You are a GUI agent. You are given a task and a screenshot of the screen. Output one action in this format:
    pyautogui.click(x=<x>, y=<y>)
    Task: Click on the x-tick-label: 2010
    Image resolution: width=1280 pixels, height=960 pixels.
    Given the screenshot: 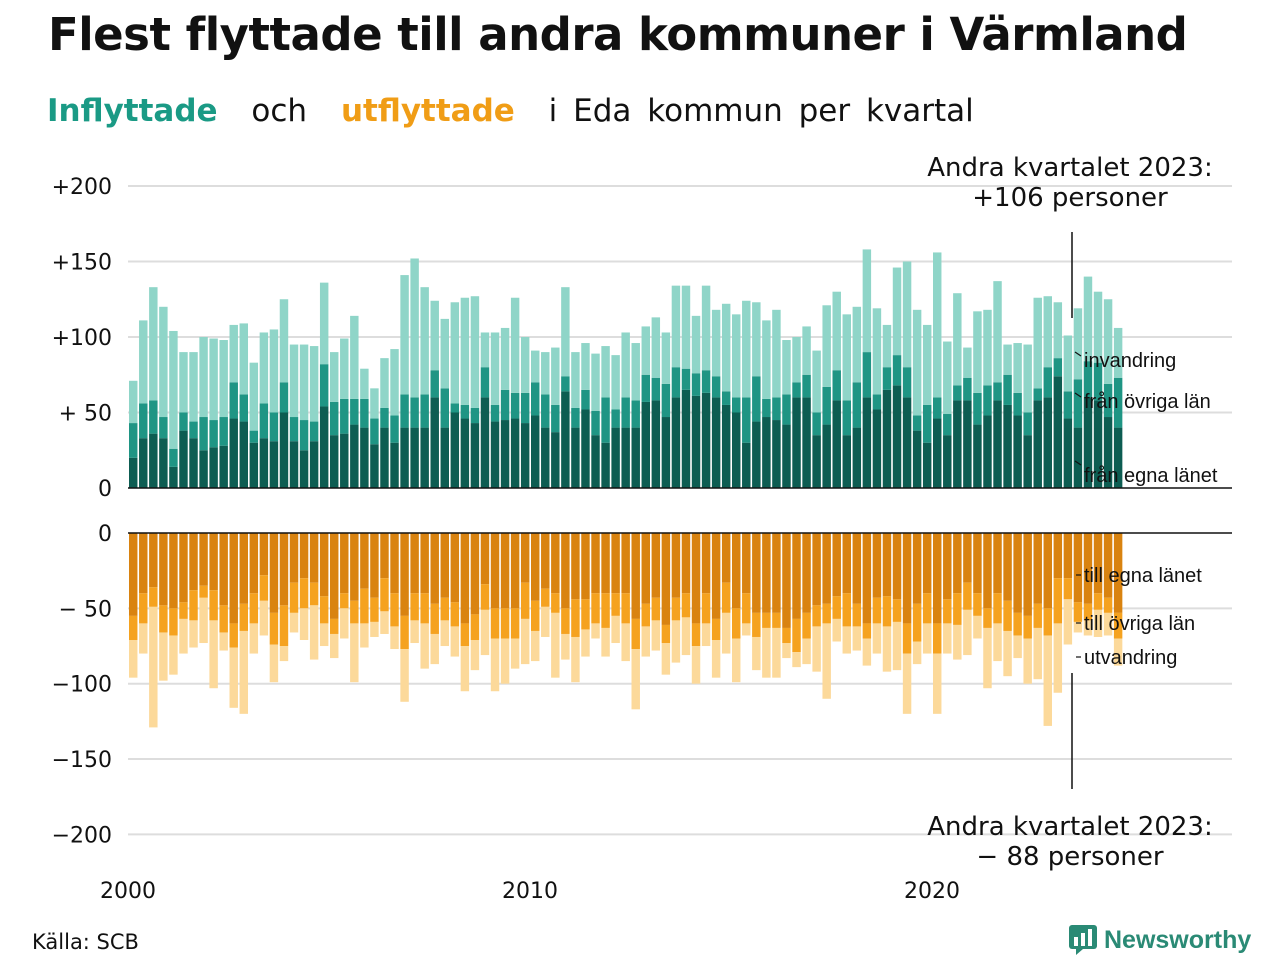 What is the action you would take?
    pyautogui.click(x=530, y=891)
    